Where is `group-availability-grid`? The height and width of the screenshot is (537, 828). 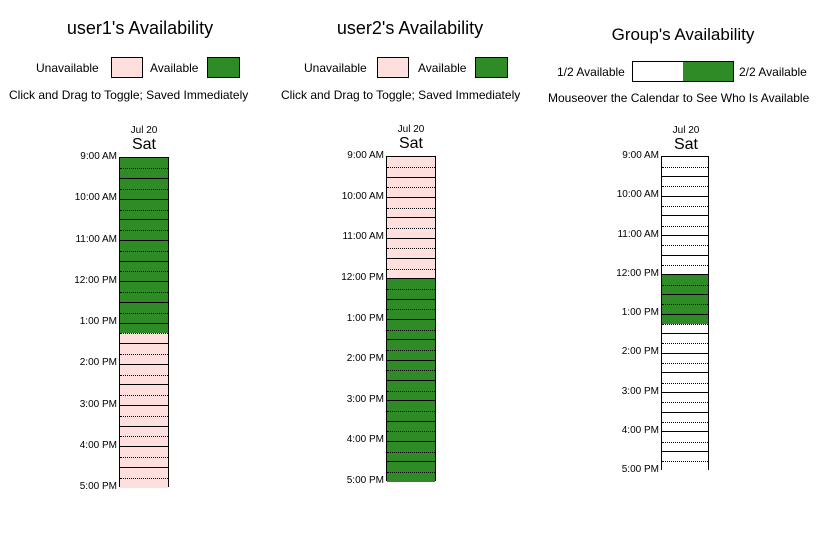
group-availability-grid is located at coordinates (685, 313).